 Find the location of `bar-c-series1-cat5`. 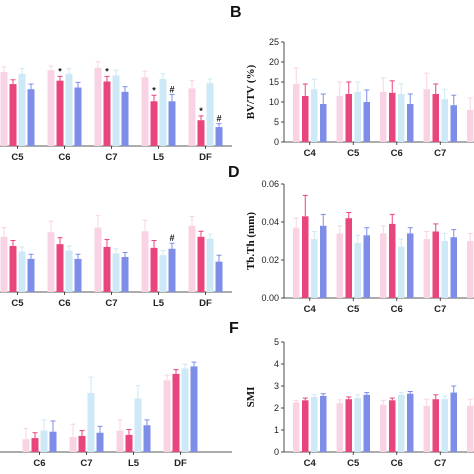

bar-c-series1-cat5 is located at coordinates (192, 258).